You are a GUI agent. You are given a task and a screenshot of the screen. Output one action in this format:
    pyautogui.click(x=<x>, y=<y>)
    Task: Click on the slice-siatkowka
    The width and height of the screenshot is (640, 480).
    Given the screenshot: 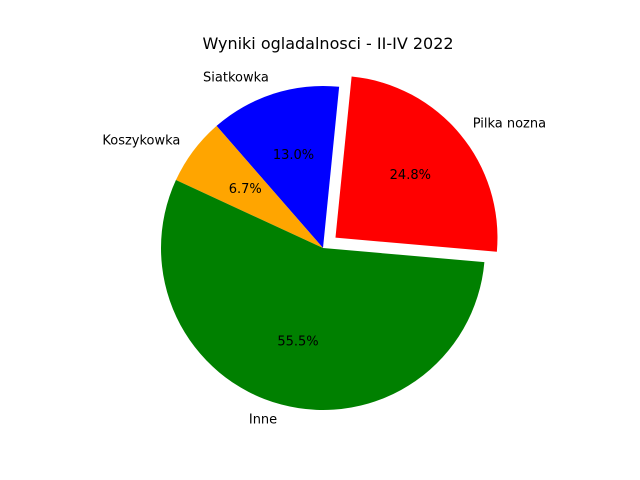 What is the action you would take?
    pyautogui.click(x=278, y=167)
    